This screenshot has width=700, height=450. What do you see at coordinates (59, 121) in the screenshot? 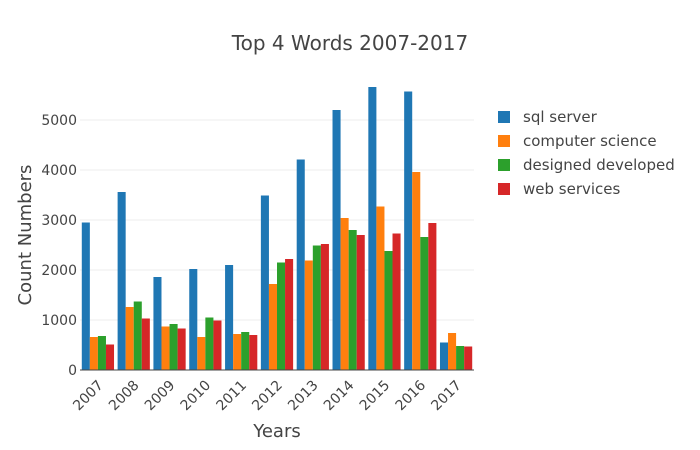
I see `y-tick-label: 5000` at bounding box center [59, 121].